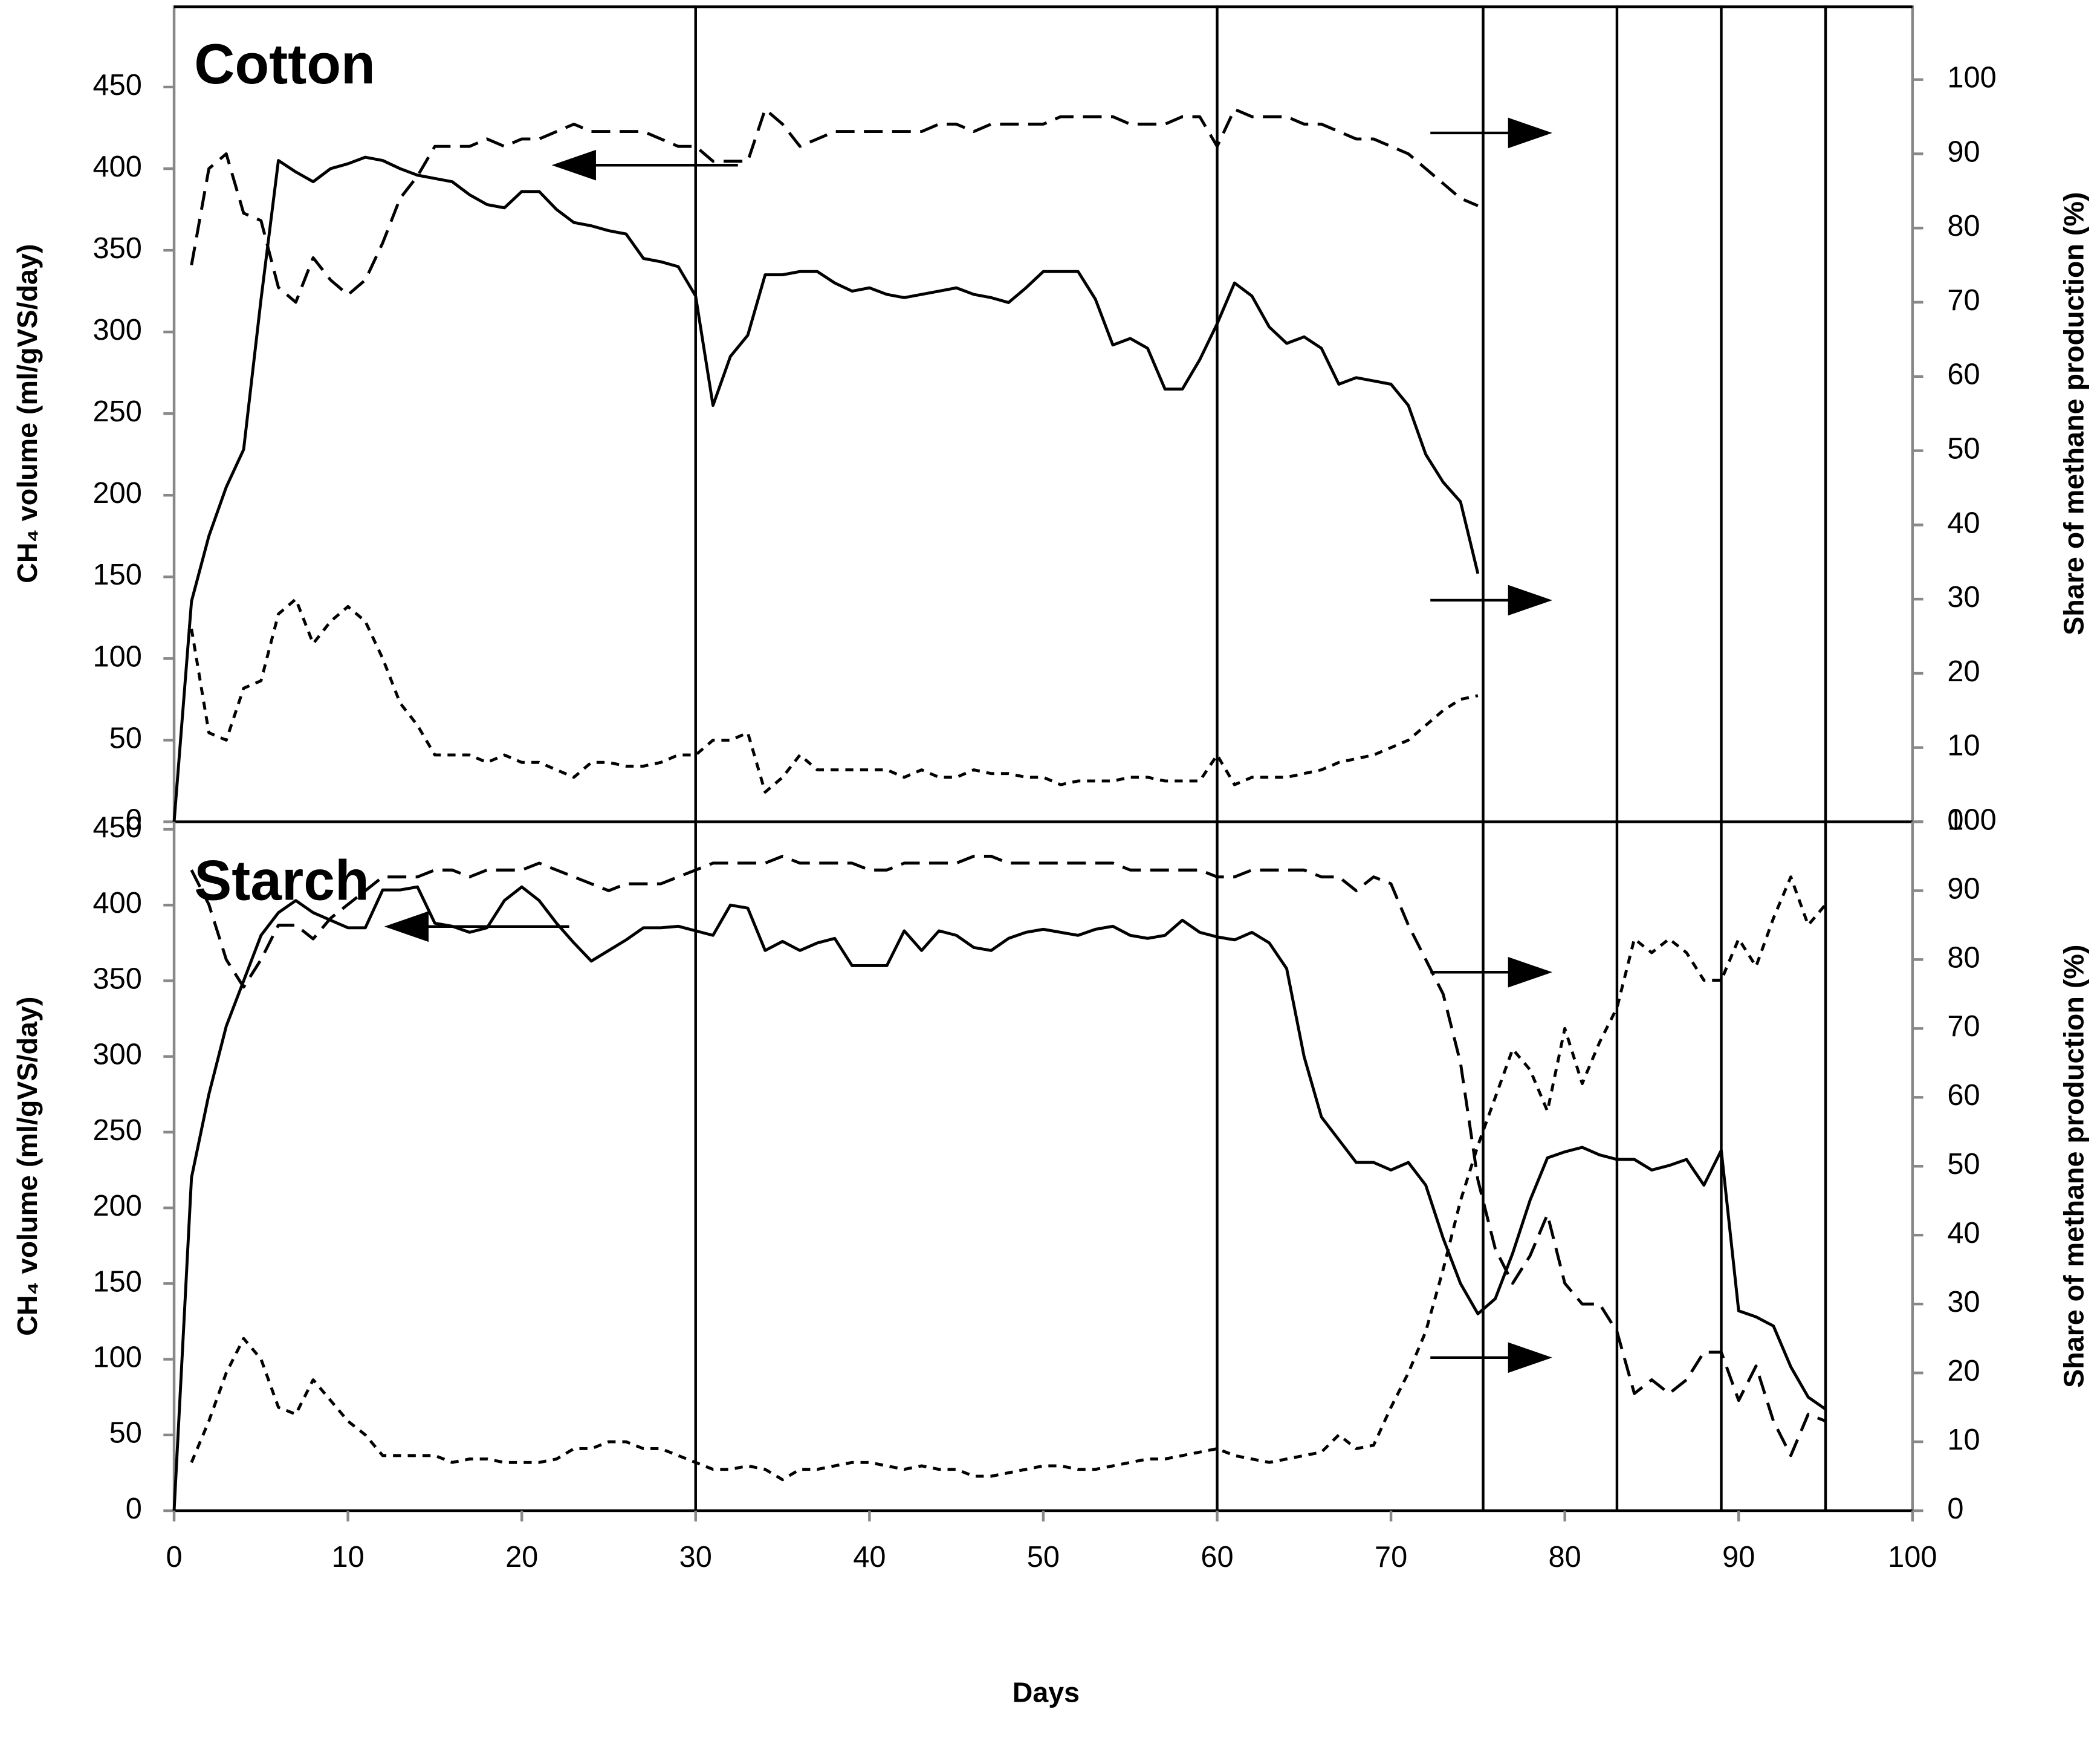 Image resolution: width=2100 pixels, height=1747 pixels. What do you see at coordinates (1391, 1557) in the screenshot?
I see `x-tick-label: 70` at bounding box center [1391, 1557].